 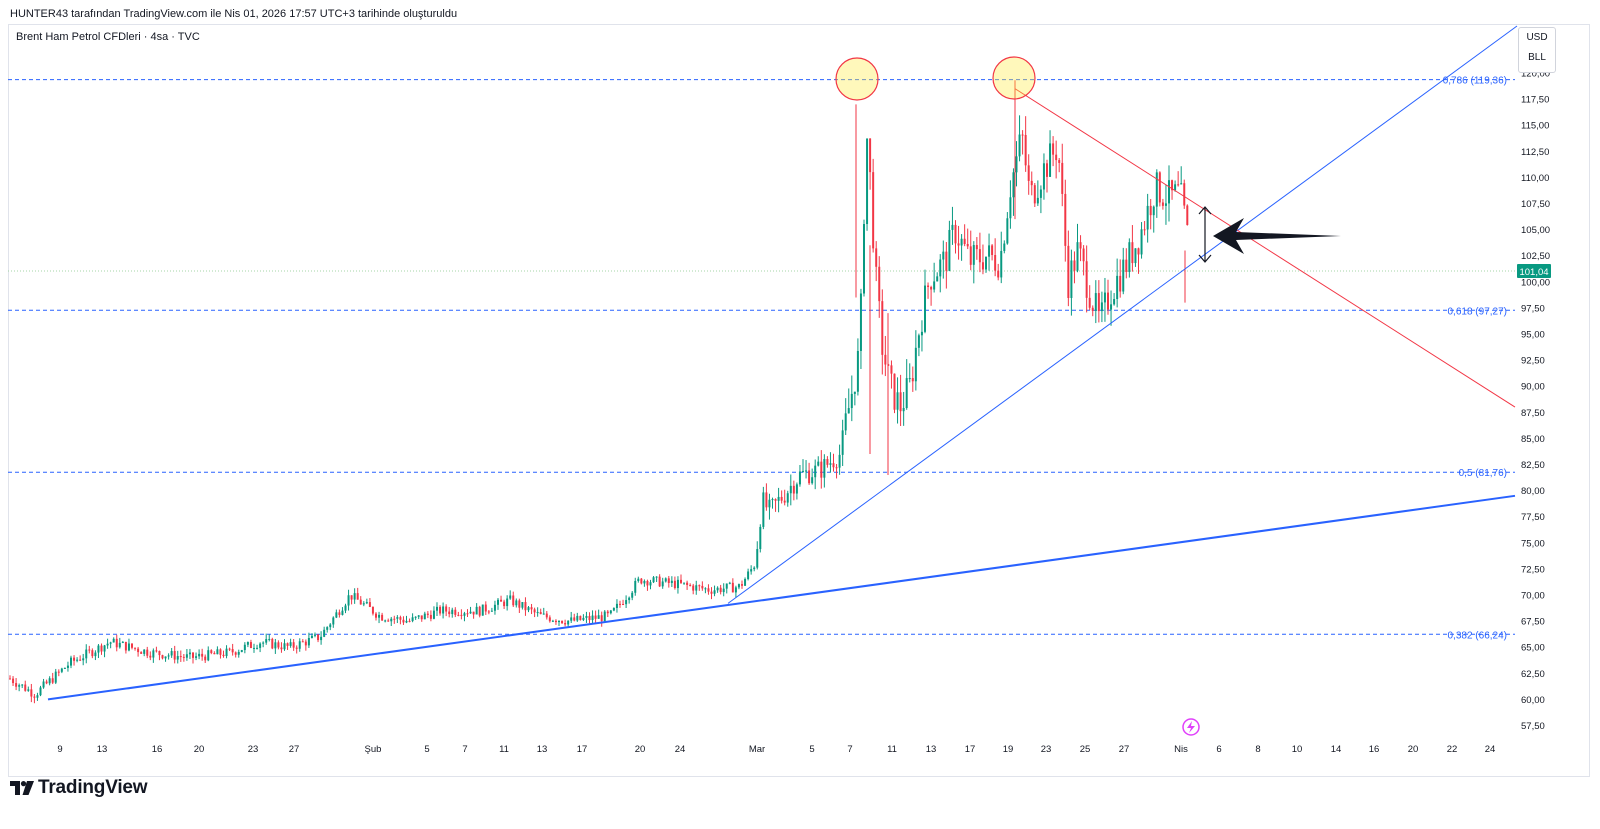 What do you see at coordinates (1537, 57) in the screenshot?
I see `currency-secondary: BLL` at bounding box center [1537, 57].